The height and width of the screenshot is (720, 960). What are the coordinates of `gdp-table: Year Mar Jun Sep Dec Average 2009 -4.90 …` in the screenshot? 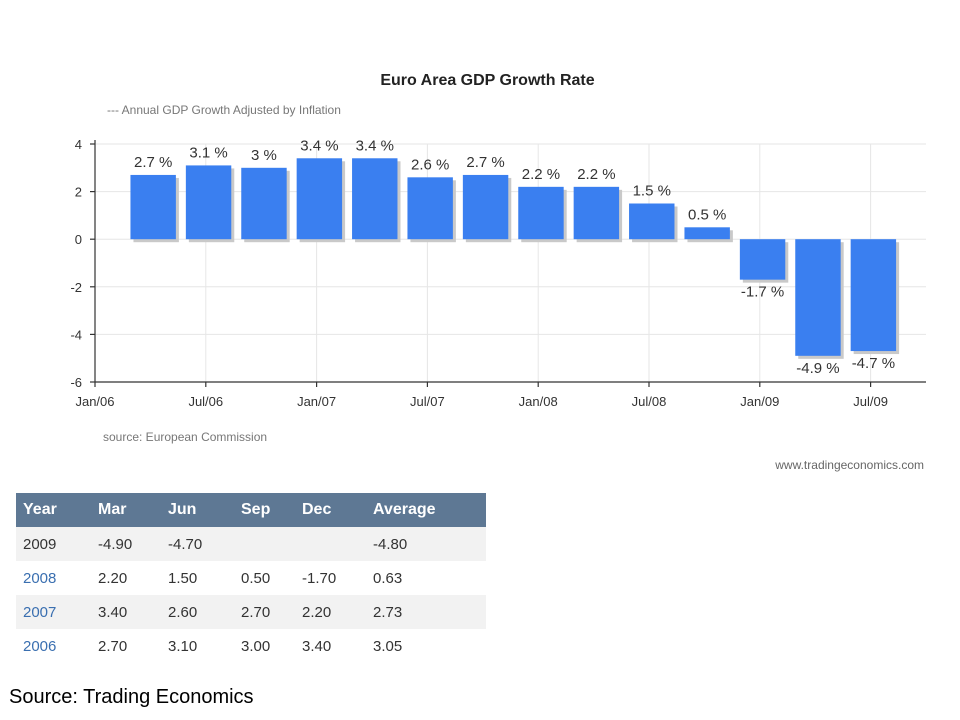 It's located at (251, 578).